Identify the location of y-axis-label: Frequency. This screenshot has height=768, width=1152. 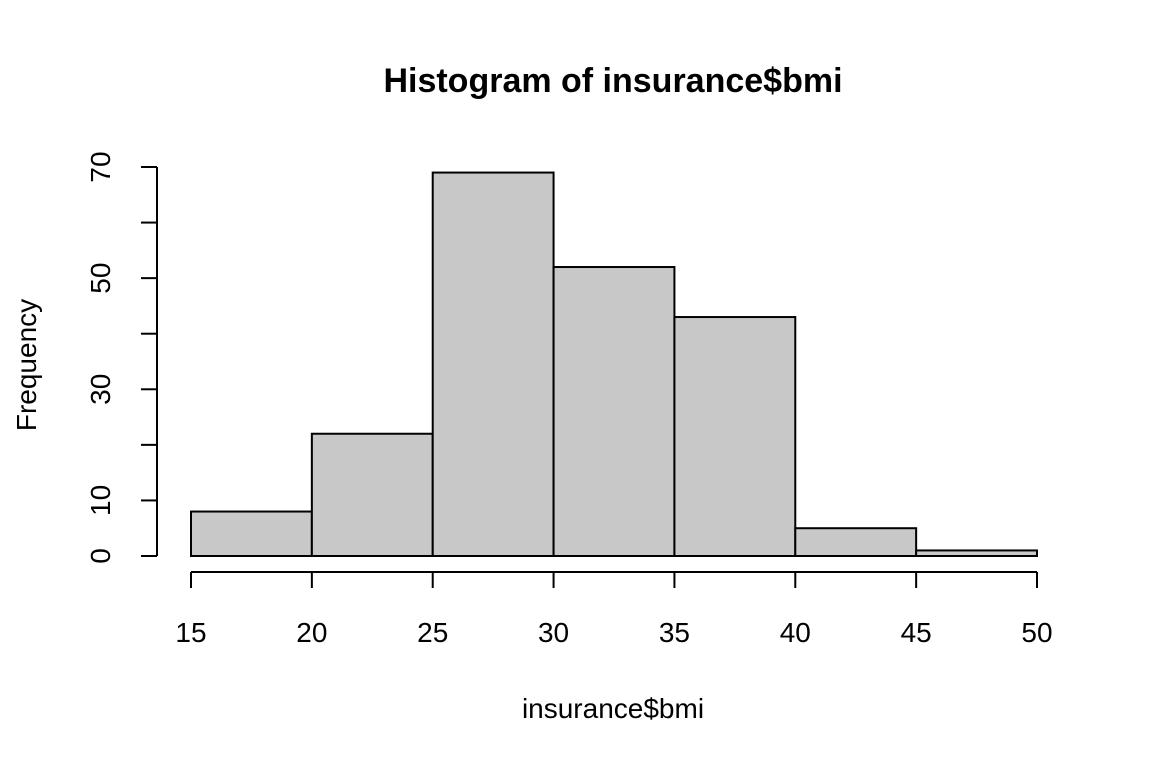
(26, 365).